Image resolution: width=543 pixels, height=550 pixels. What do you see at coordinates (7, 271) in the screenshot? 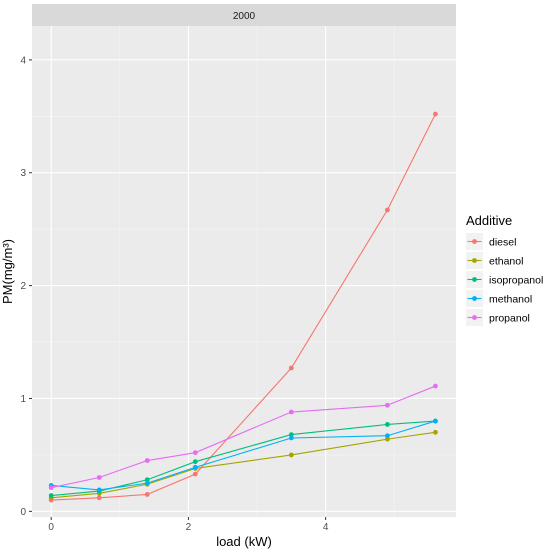
I see `y-axis-title: PM(mg/m³)` at bounding box center [7, 271].